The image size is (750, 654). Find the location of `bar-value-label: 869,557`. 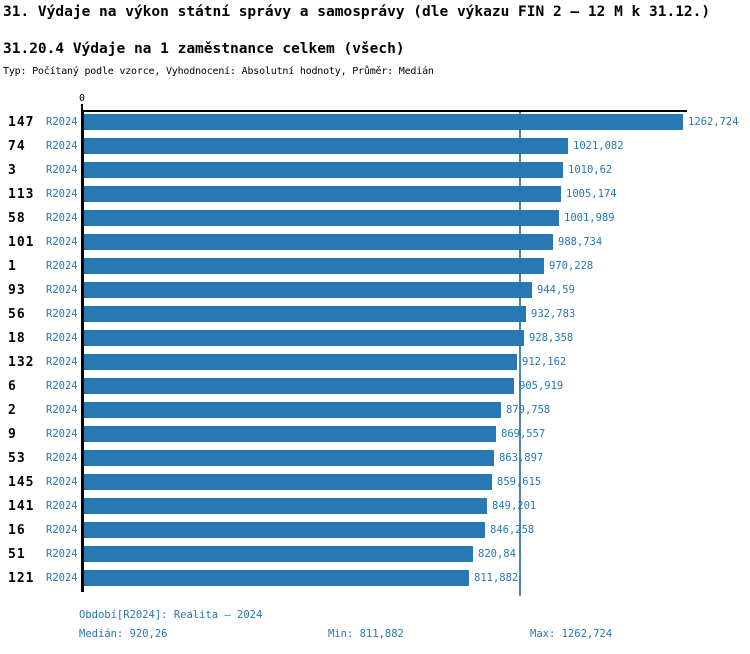

bar-value-label: 869,557 is located at coordinates (523, 434).